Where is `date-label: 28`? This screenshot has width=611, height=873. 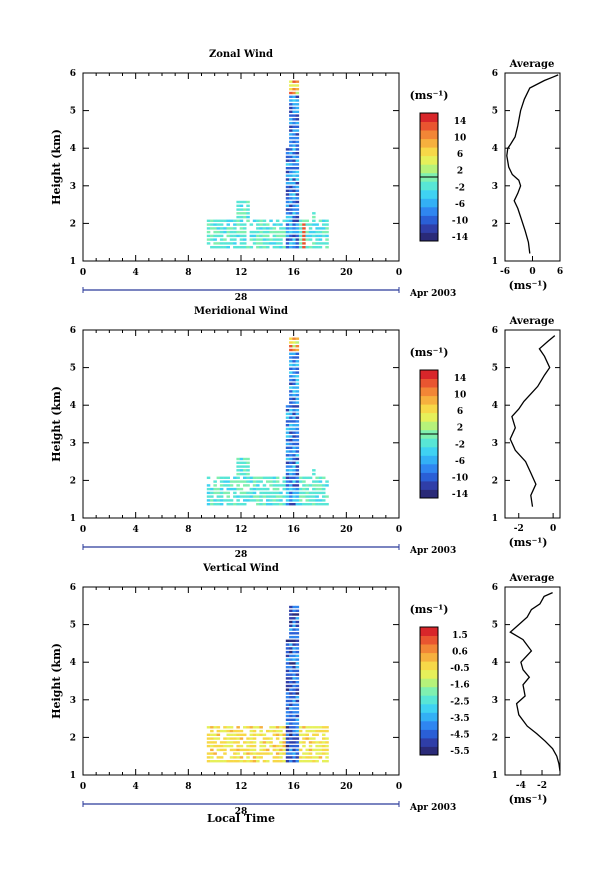 date-label: 28 is located at coordinates (241, 555).